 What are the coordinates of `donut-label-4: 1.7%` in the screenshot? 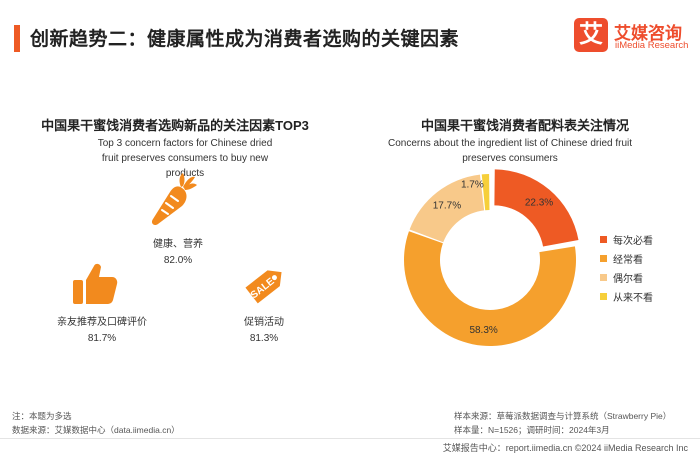 It's located at (472, 185).